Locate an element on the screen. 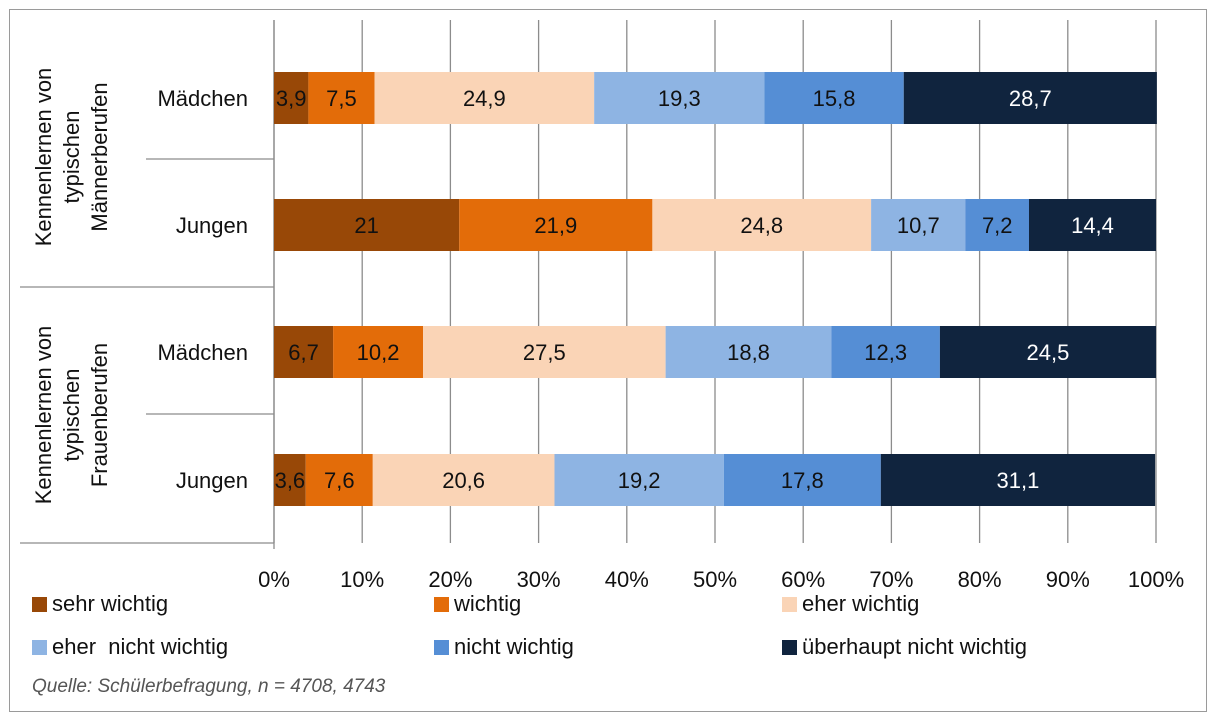  data-label: 12,3 is located at coordinates (885, 352).